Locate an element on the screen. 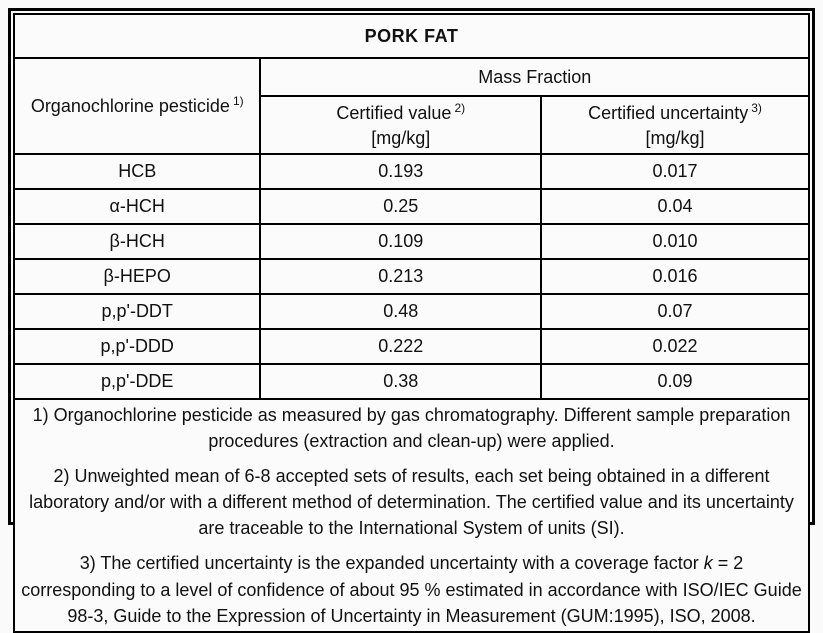 This screenshot has width=823, height=633. column-header-certified-value-unit: [mg/kg] is located at coordinates (401, 137).